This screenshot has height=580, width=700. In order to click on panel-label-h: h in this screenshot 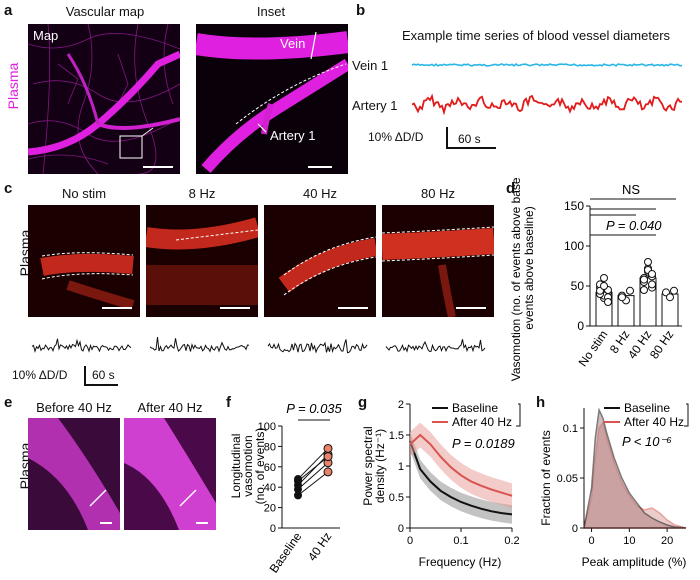, I will do `click(541, 402)`.